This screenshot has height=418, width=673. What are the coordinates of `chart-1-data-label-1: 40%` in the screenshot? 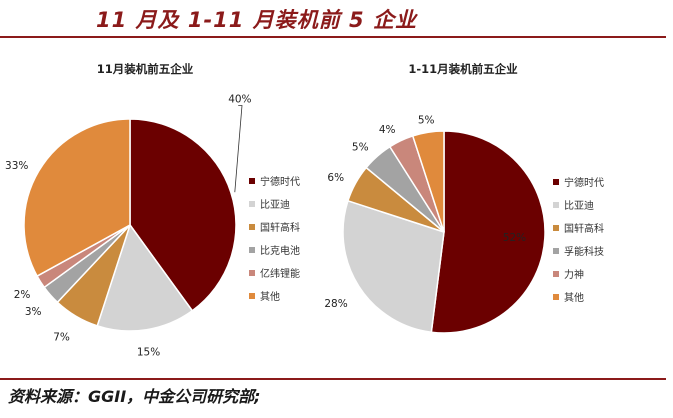 It's located at (239, 100).